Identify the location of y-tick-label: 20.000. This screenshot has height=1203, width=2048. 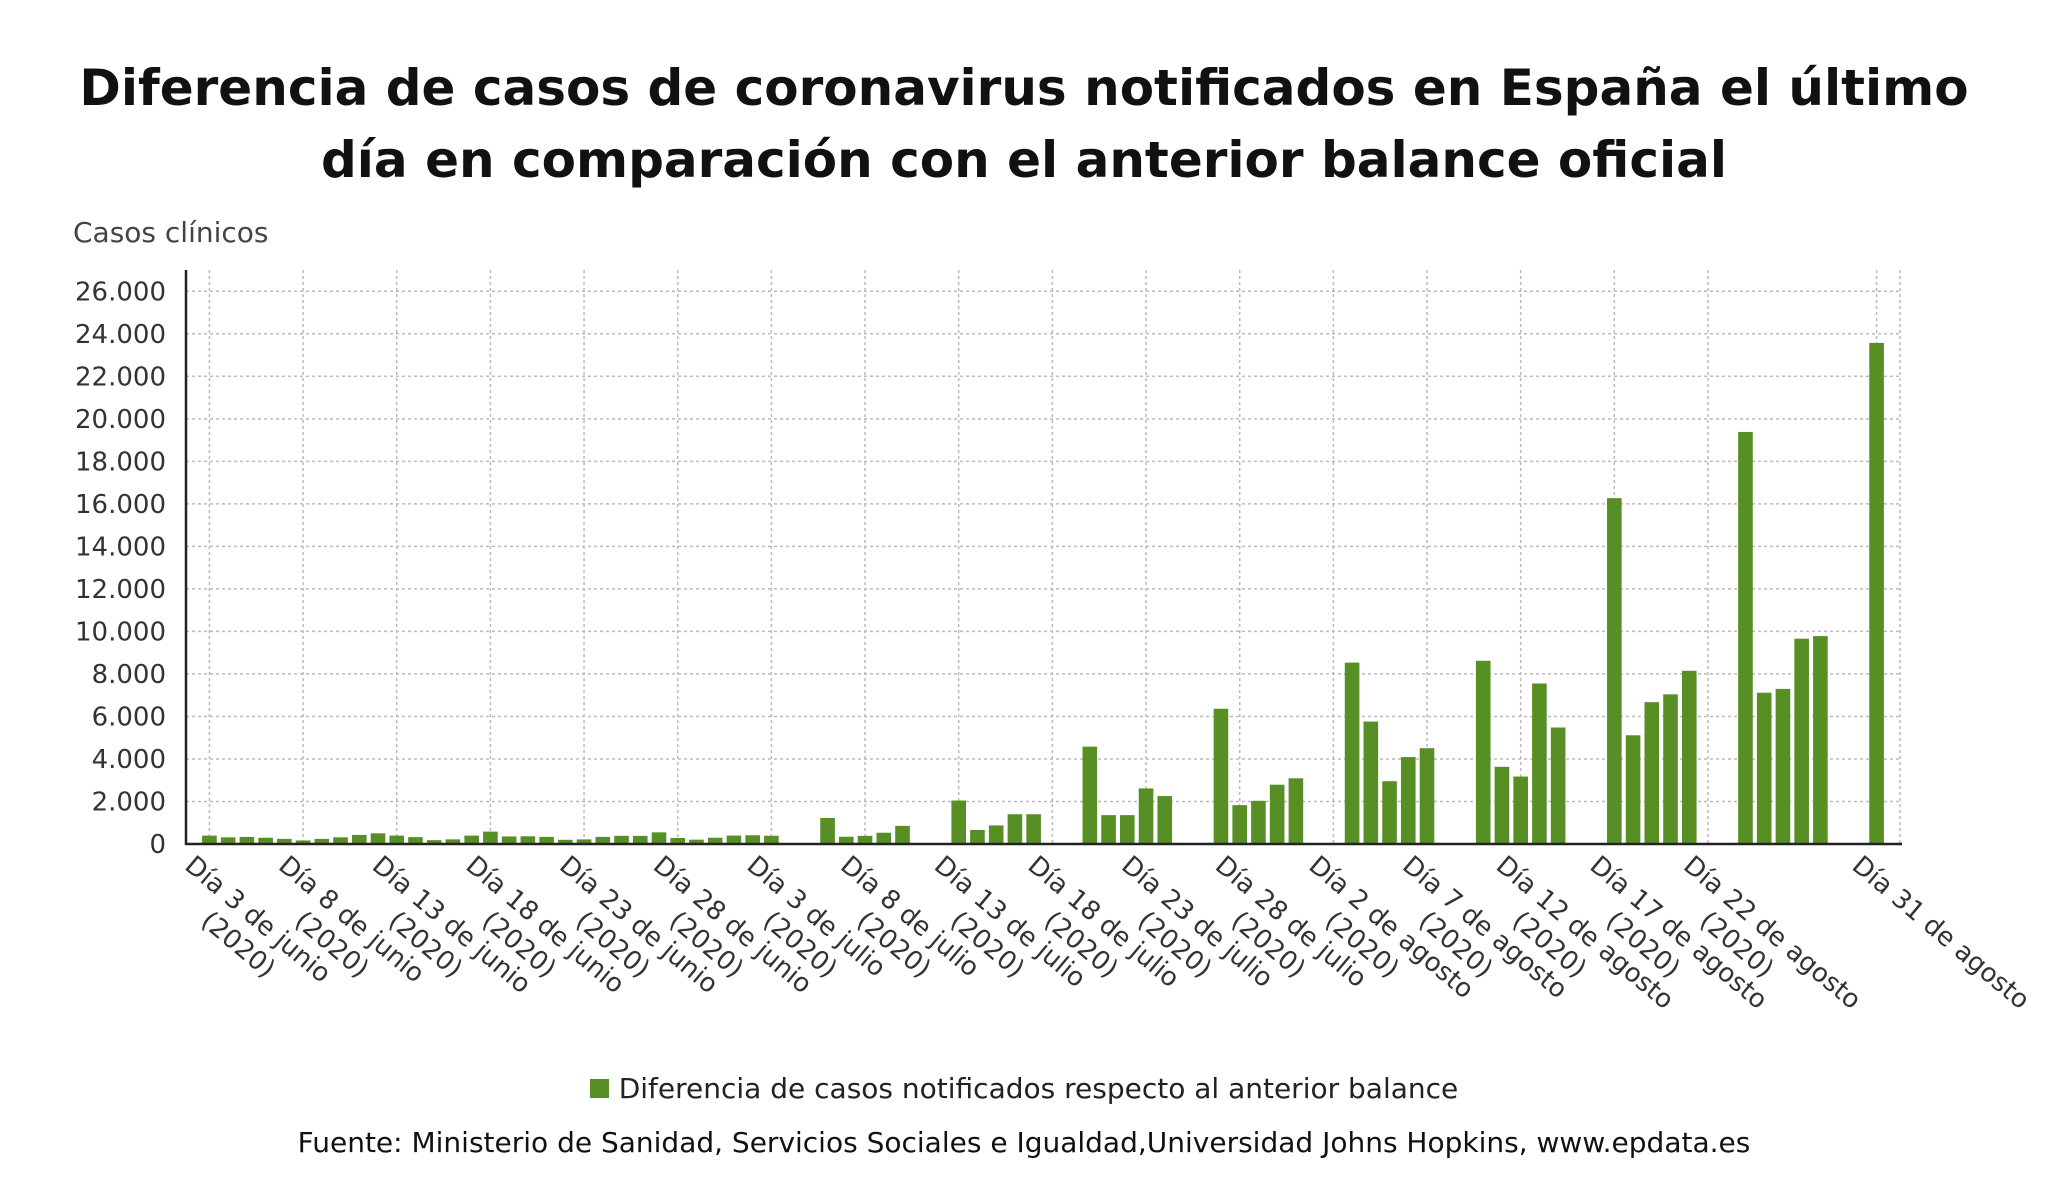
(120, 420).